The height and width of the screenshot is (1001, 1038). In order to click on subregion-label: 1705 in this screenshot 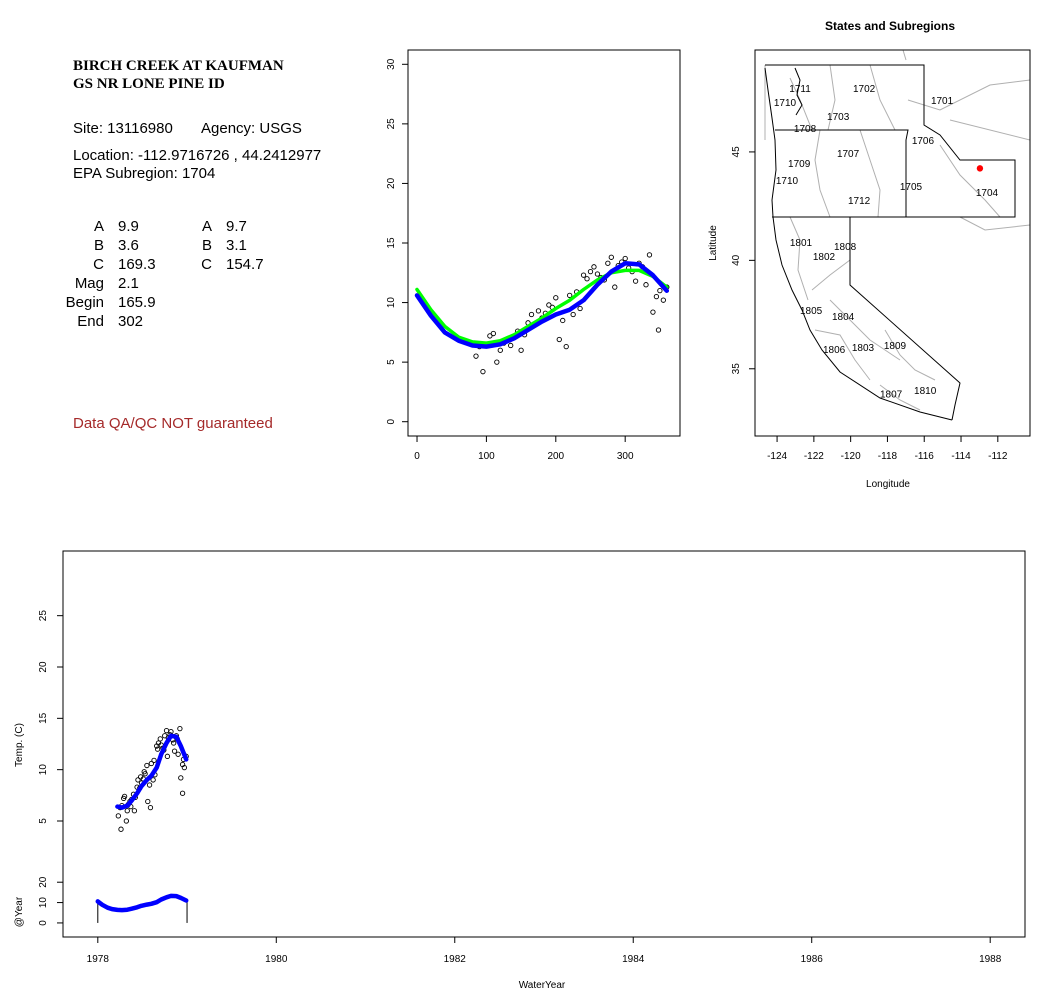, I will do `click(911, 187)`.